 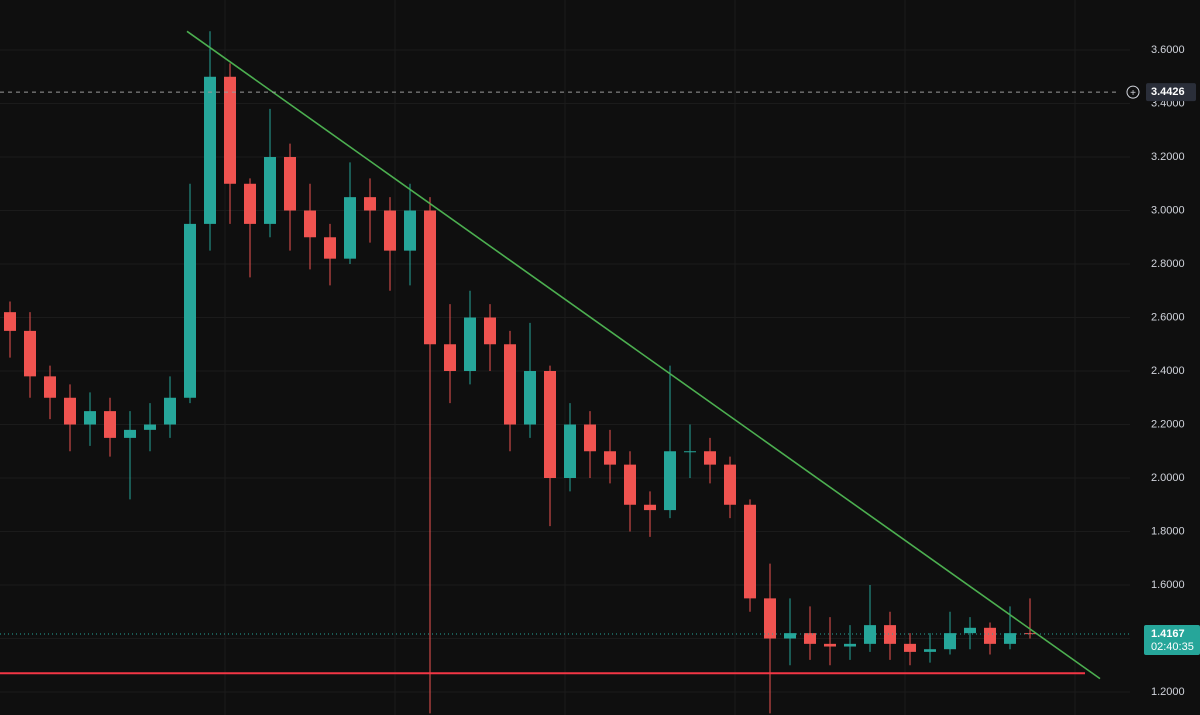 What do you see at coordinates (1168, 371) in the screenshot?
I see `y-tick-label: 2.4000` at bounding box center [1168, 371].